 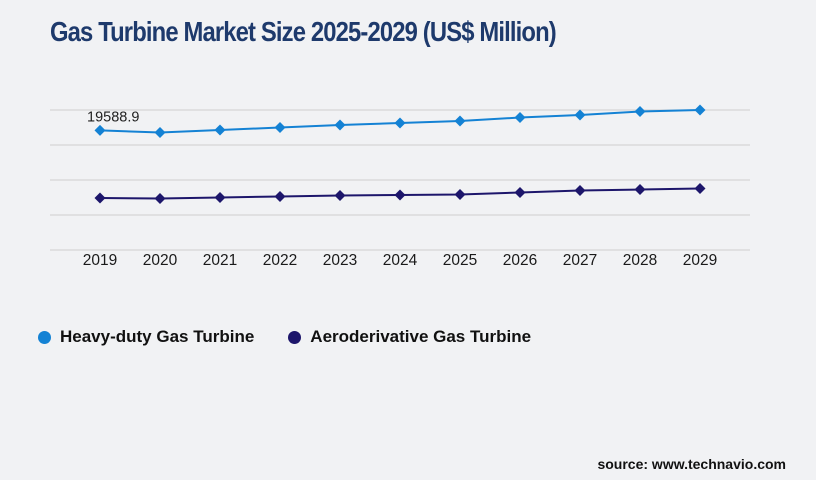 I want to click on legend-label-aeroderivative: Aeroderivative Gas Turbine, so click(x=421, y=336).